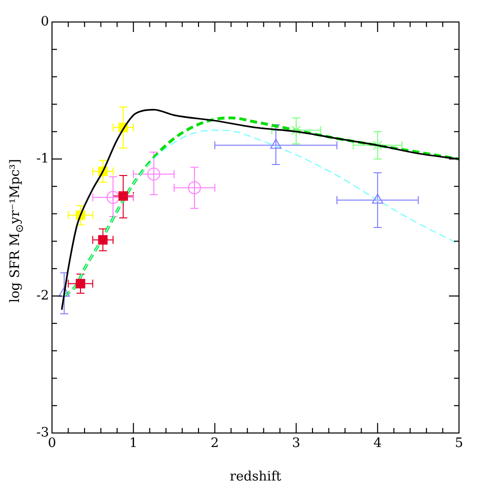 Image resolution: width=485 pixels, height=485 pixels. What do you see at coordinates (44, 22) in the screenshot?
I see `y-tick-label: 0` at bounding box center [44, 22].